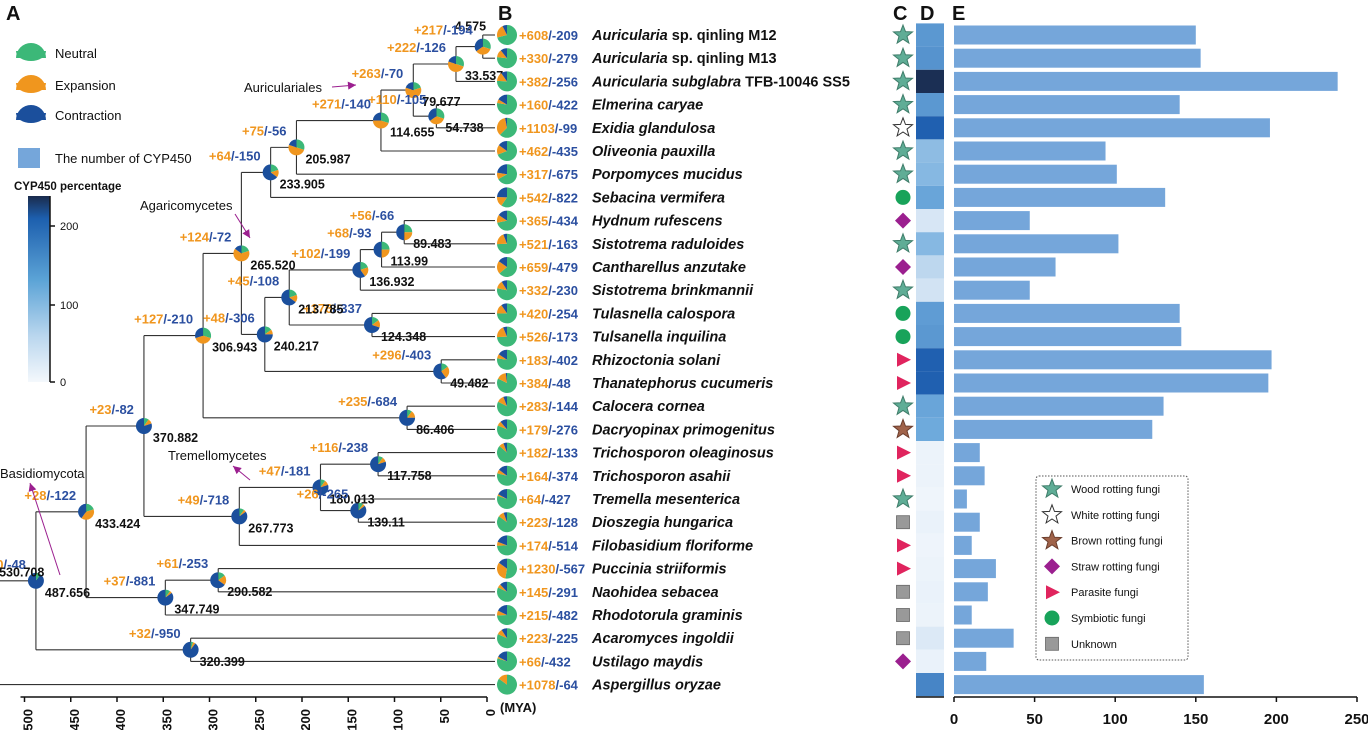  Describe the element at coordinates (1108, 619) in the screenshot. I see `lifestyle-legend-symbiotic: Symbiotic fungi` at that location.